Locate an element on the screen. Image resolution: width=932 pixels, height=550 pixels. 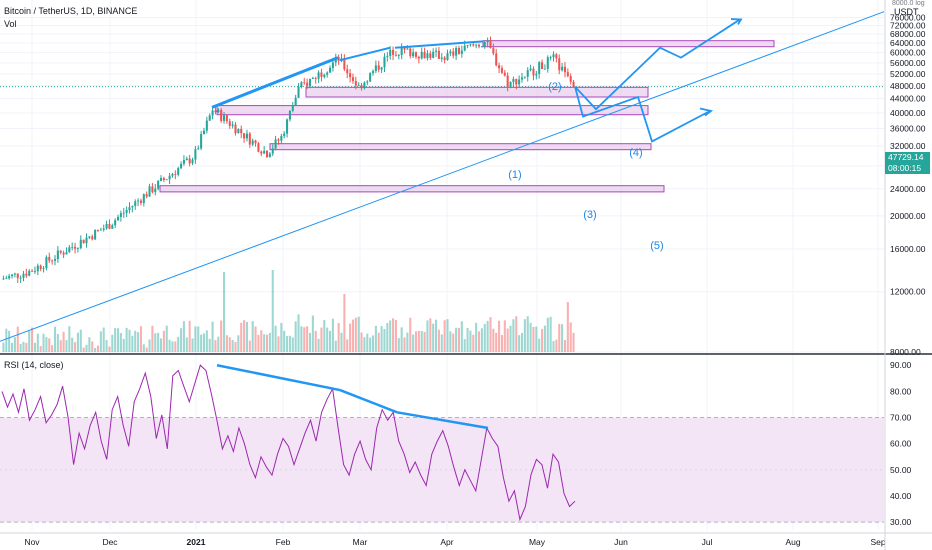
time-tick-label: Aug is located at coordinates (792, 542).